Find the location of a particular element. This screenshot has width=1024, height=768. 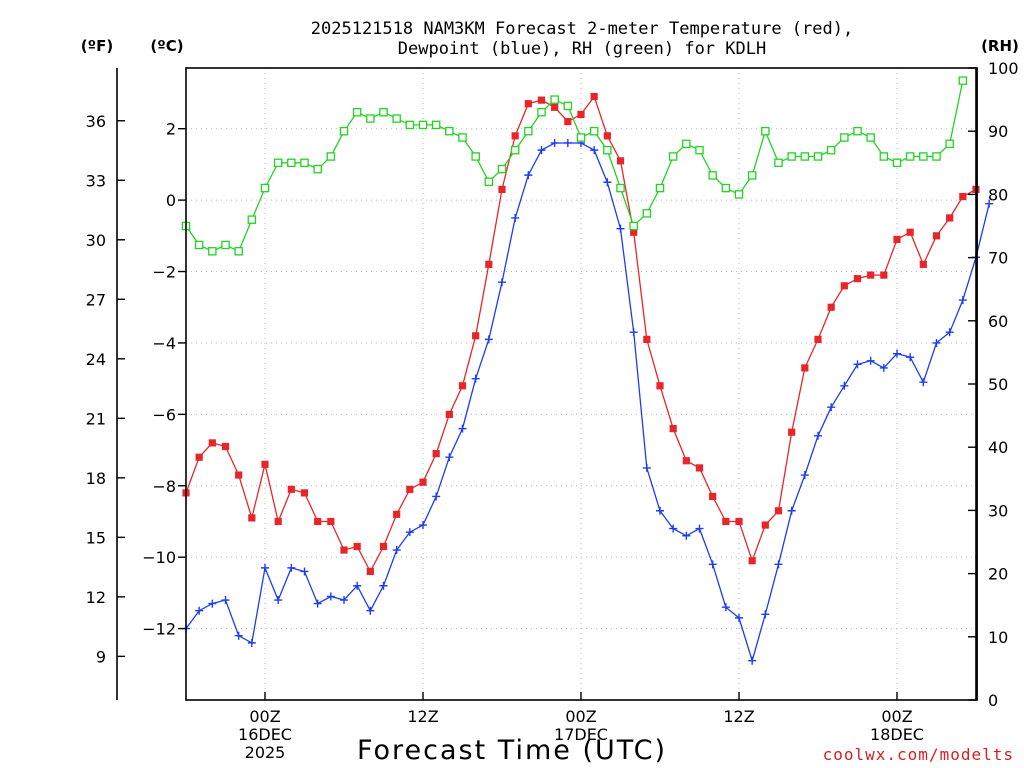

rh-tick-label: 80 is located at coordinates (998, 194).